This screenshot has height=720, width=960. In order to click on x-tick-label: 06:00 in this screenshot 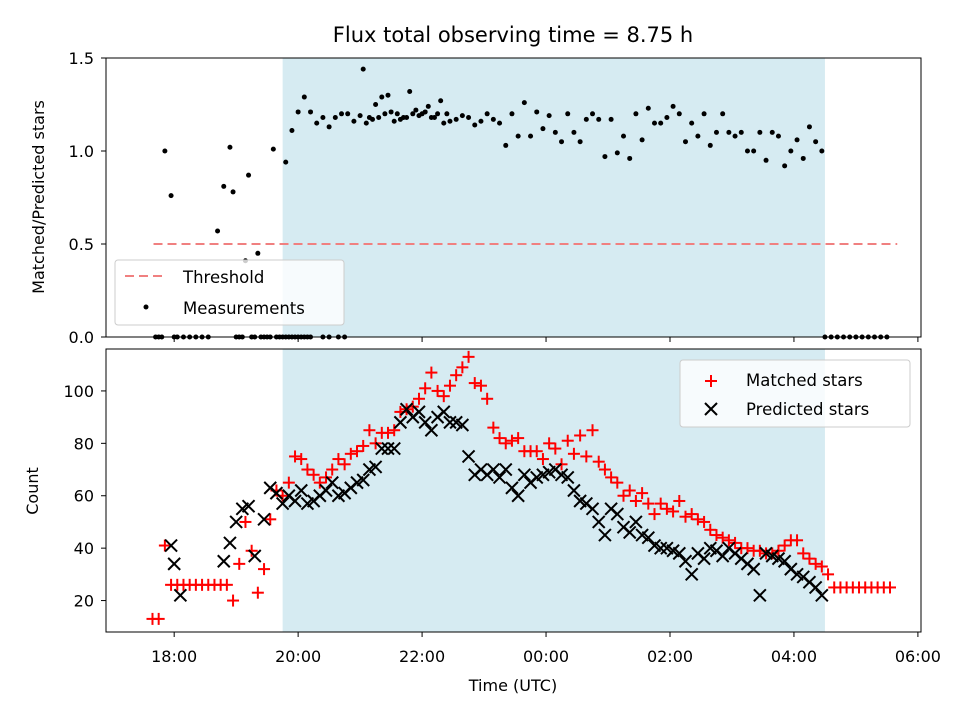, I will do `click(918, 656)`.